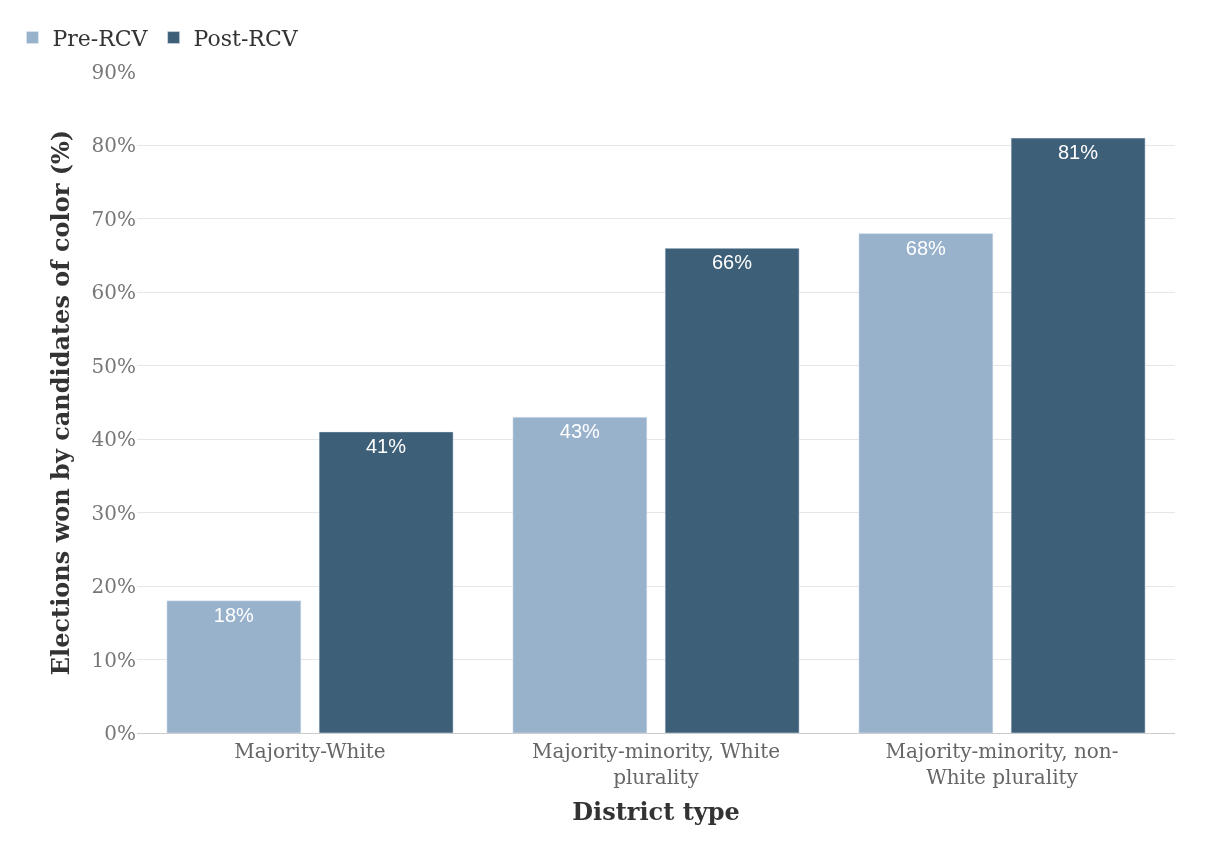  Describe the element at coordinates (100, 39) in the screenshot. I see `legend-label: Pre-RCV` at that location.